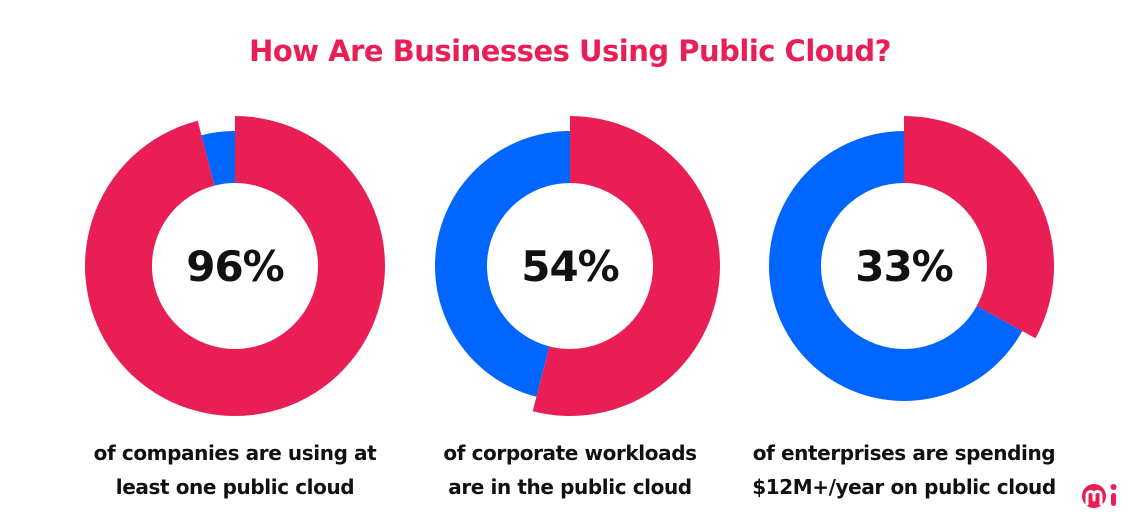  What do you see at coordinates (1102, 496) in the screenshot?
I see `brand-logo-icon` at bounding box center [1102, 496].